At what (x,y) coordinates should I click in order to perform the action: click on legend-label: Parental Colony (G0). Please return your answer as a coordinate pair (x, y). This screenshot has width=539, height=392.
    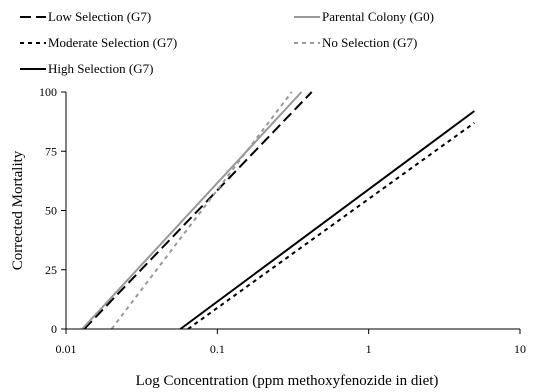
    Looking at the image, I should click on (378, 16).